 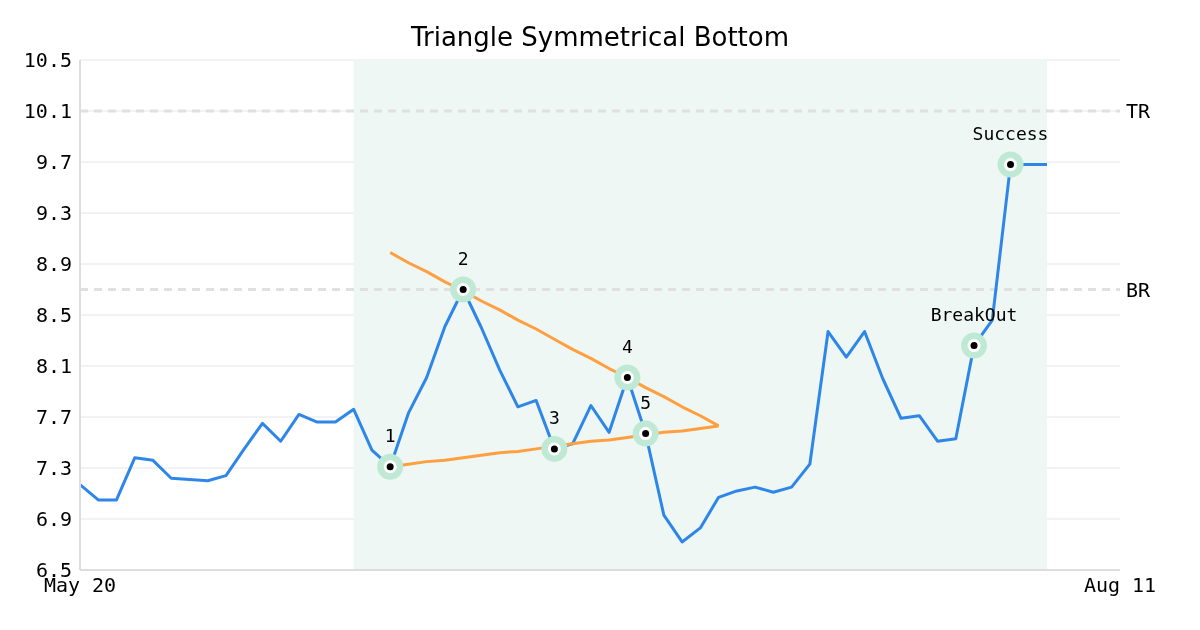 What do you see at coordinates (53, 519) in the screenshot?
I see `y-tick-label: 6.9` at bounding box center [53, 519].